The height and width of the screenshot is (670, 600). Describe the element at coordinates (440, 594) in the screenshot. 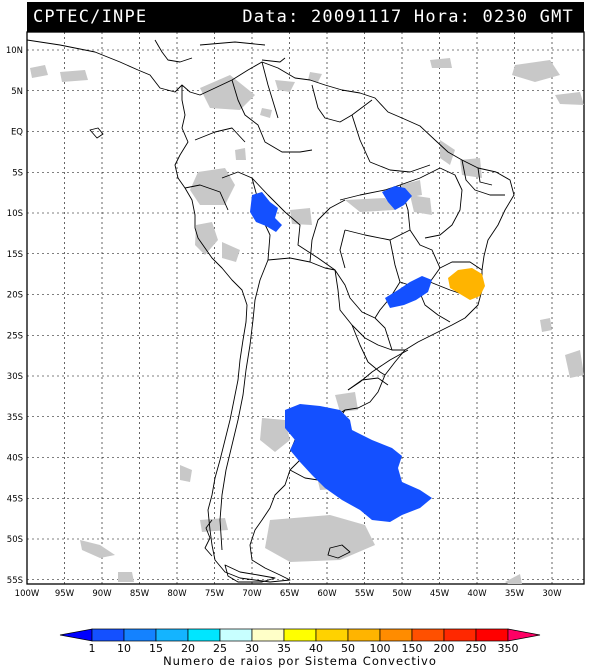

I see `lon-tick-label: 45W` at that location.